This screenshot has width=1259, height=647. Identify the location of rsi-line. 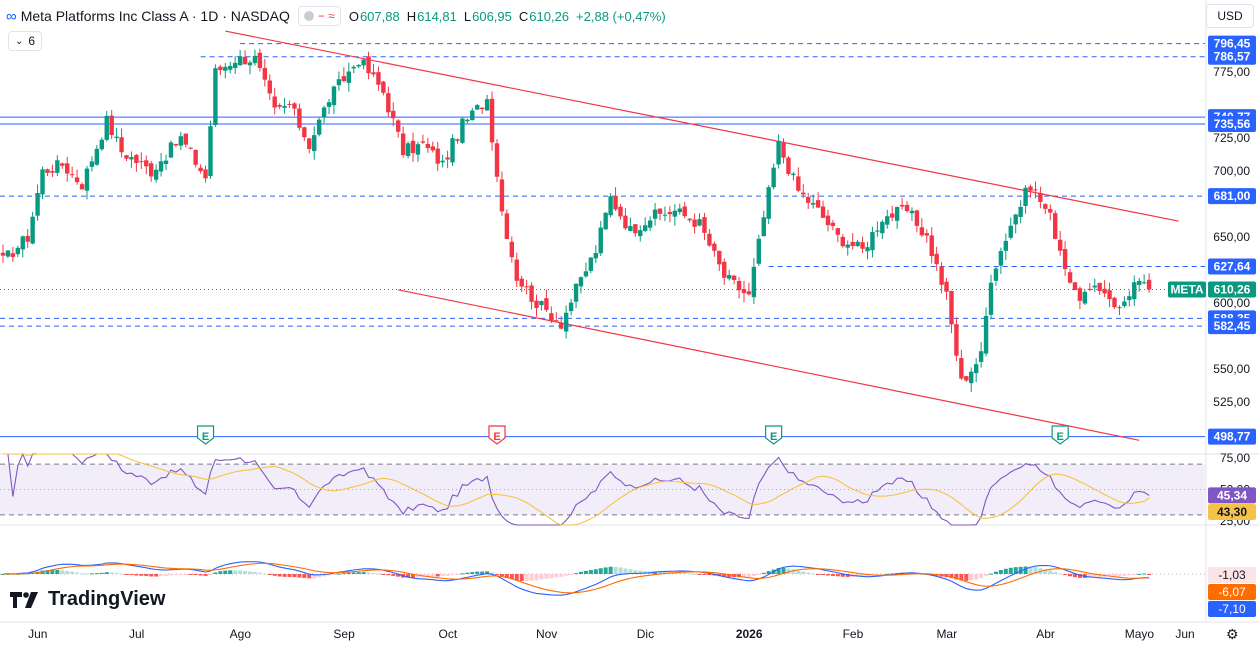
(576, 489).